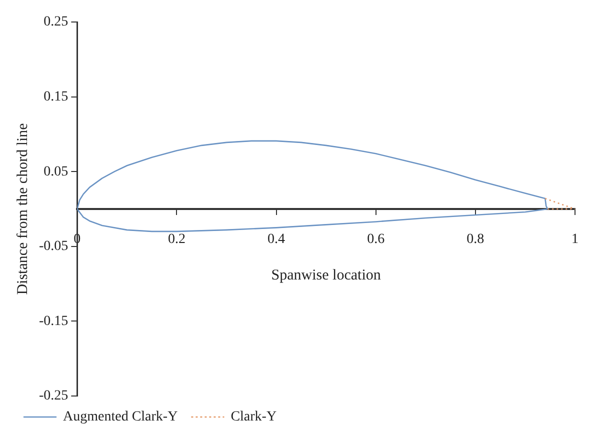  I want to click on x-tick-label: 0.4, so click(277, 240).